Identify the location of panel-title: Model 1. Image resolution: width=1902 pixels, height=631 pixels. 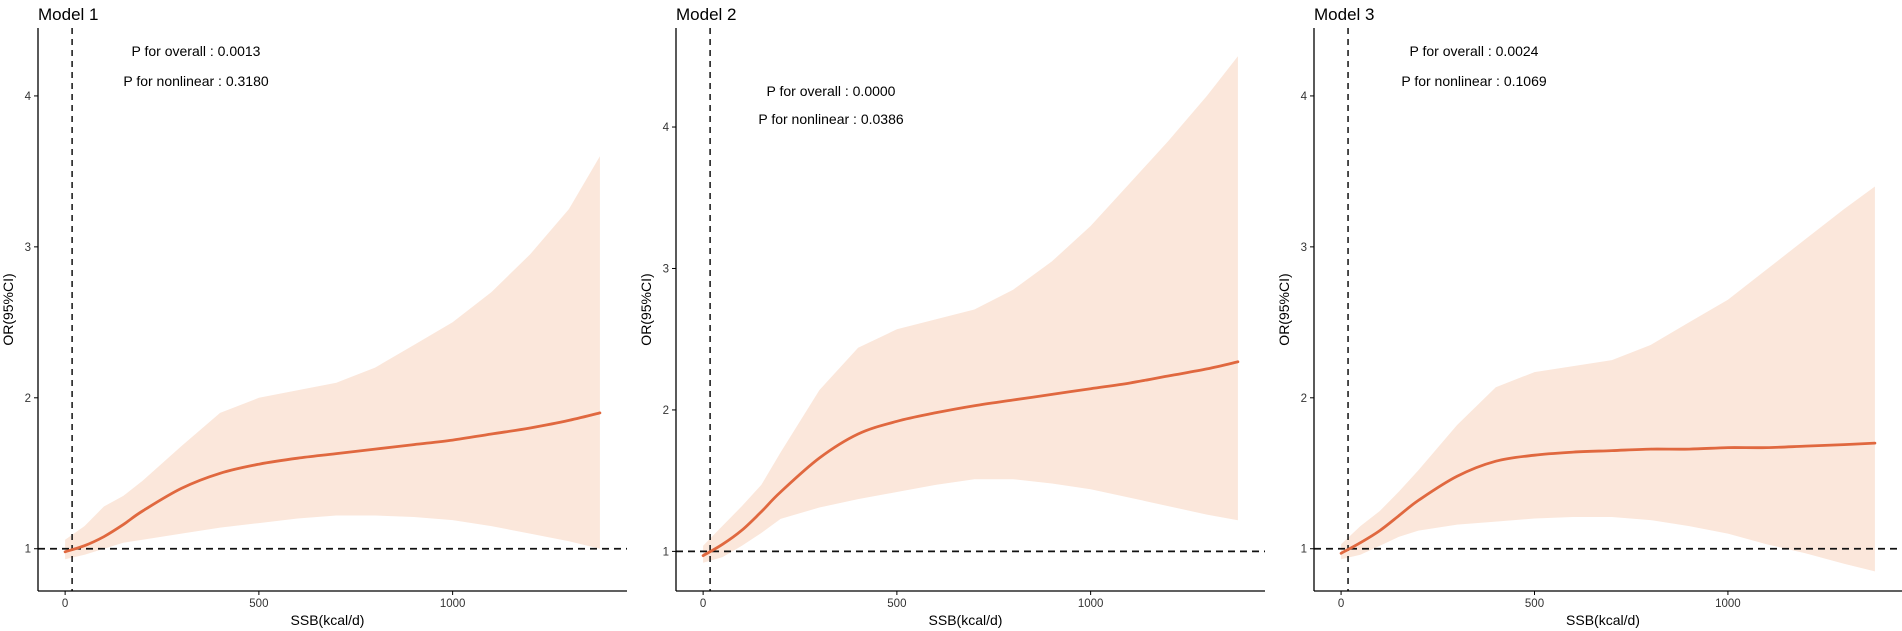
(68, 14).